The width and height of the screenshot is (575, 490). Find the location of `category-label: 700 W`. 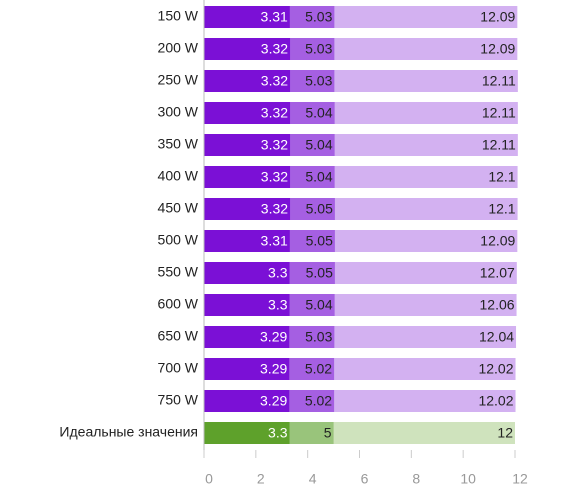

category-label: 700 W is located at coordinates (178, 368).